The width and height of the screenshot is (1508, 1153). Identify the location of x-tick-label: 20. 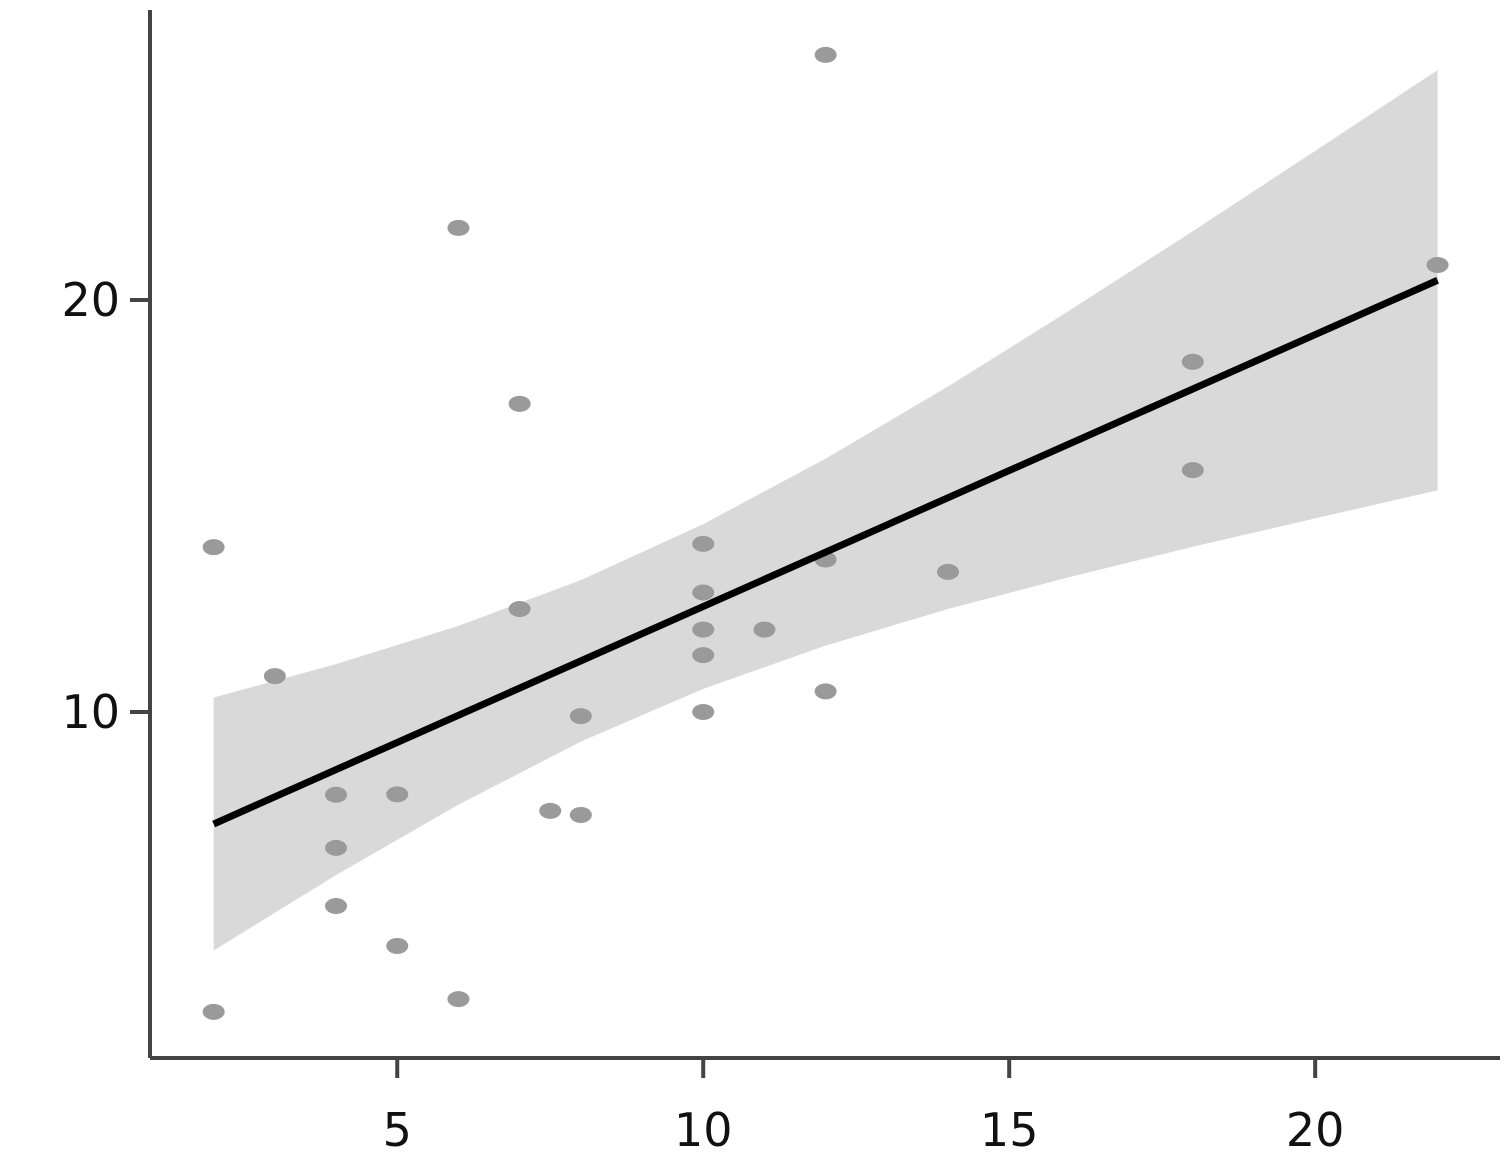
(1315, 1128).